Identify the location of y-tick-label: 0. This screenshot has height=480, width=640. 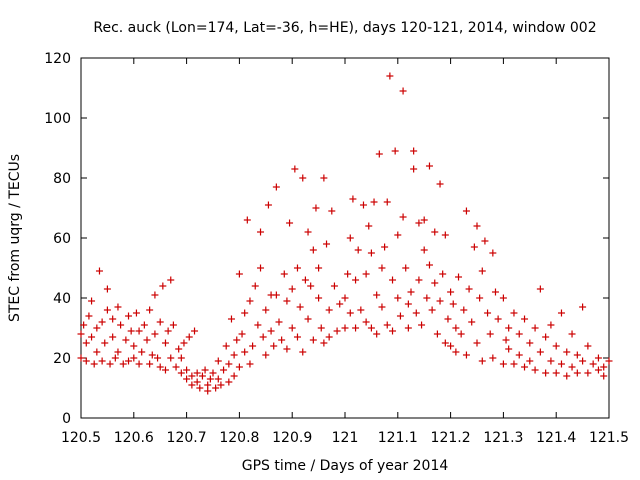
(66, 419).